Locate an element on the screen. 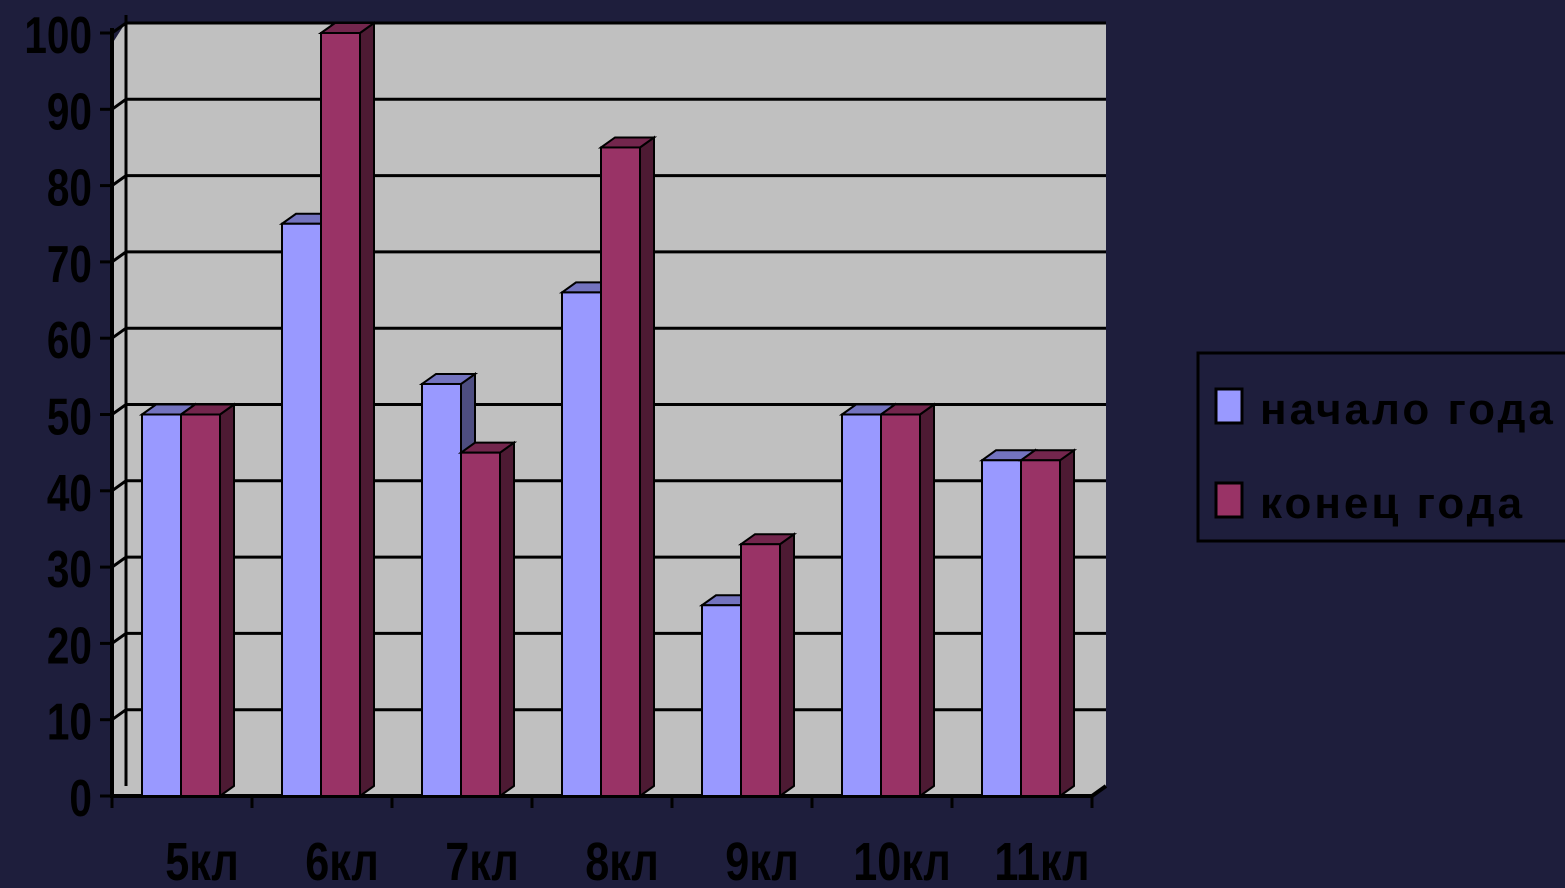  legend: начало года конец года is located at coordinates (1380, 447).